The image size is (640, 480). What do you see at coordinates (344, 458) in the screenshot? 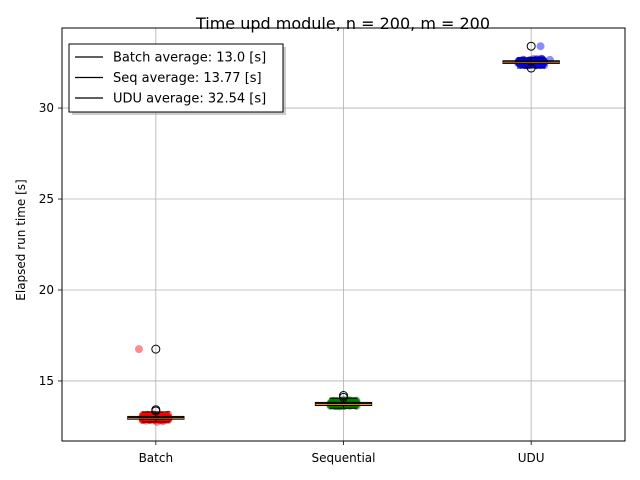
I see `x-tick-label: Sequential` at bounding box center [344, 458].